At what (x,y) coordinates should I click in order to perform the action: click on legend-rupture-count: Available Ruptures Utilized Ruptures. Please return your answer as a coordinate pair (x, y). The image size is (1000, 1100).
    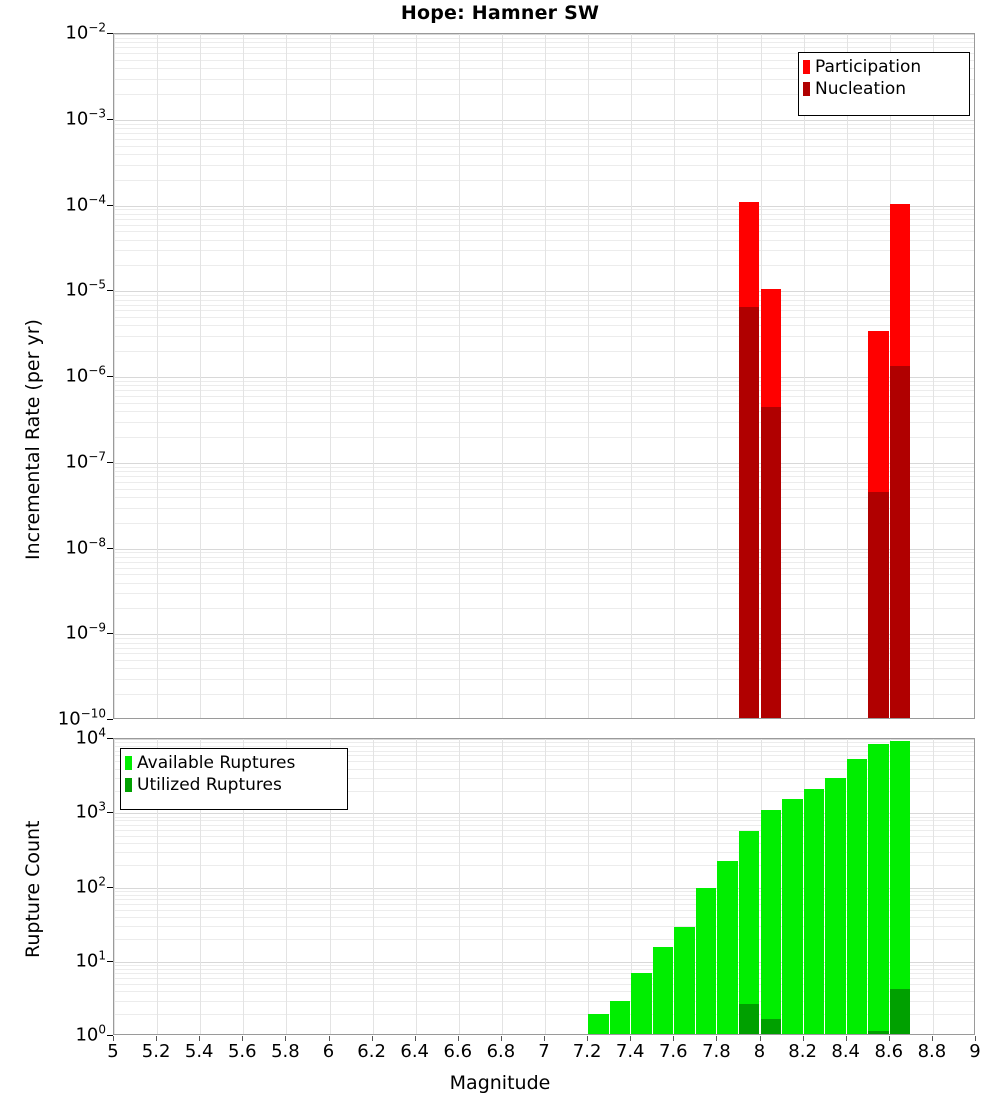
    Looking at the image, I should click on (234, 779).